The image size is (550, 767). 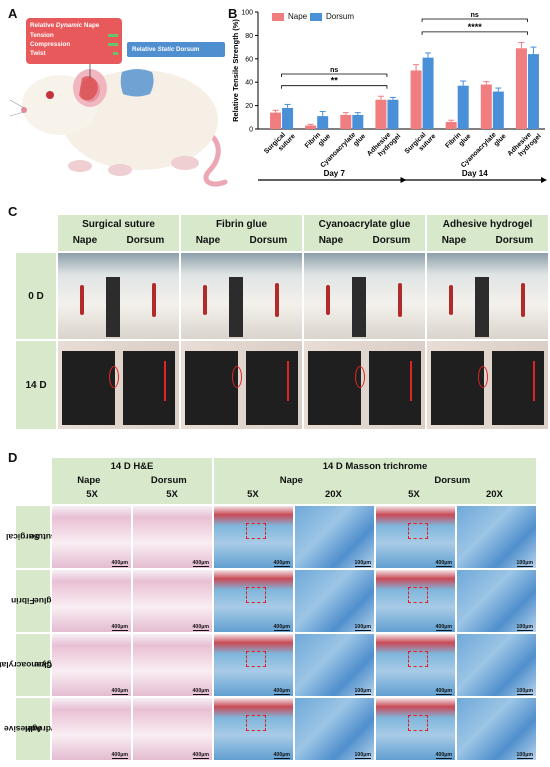 What do you see at coordinates (132, 481) in the screenshot?
I see `d-he-header: 14 D H&E Nape Dorsum 5X 5X` at bounding box center [132, 481].